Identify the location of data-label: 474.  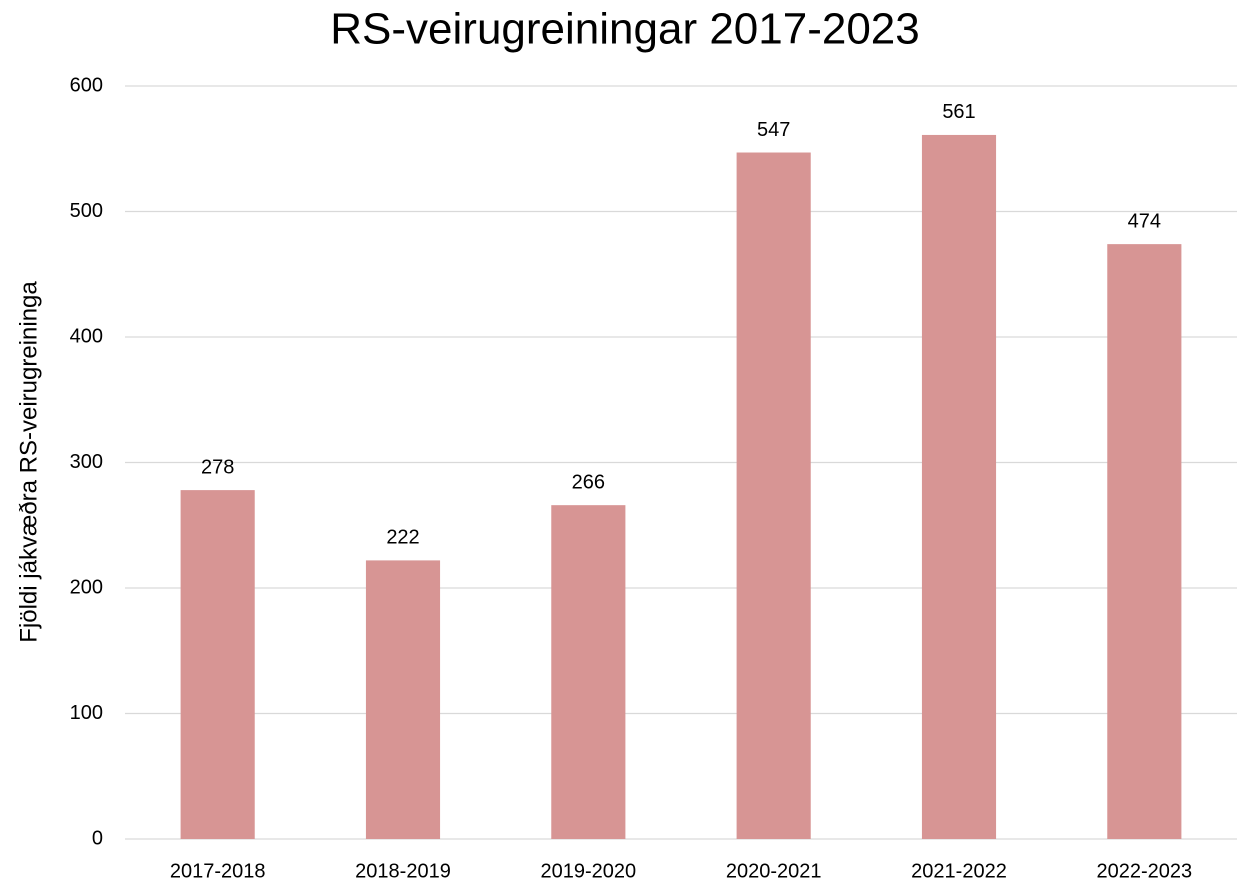
(1144, 221).